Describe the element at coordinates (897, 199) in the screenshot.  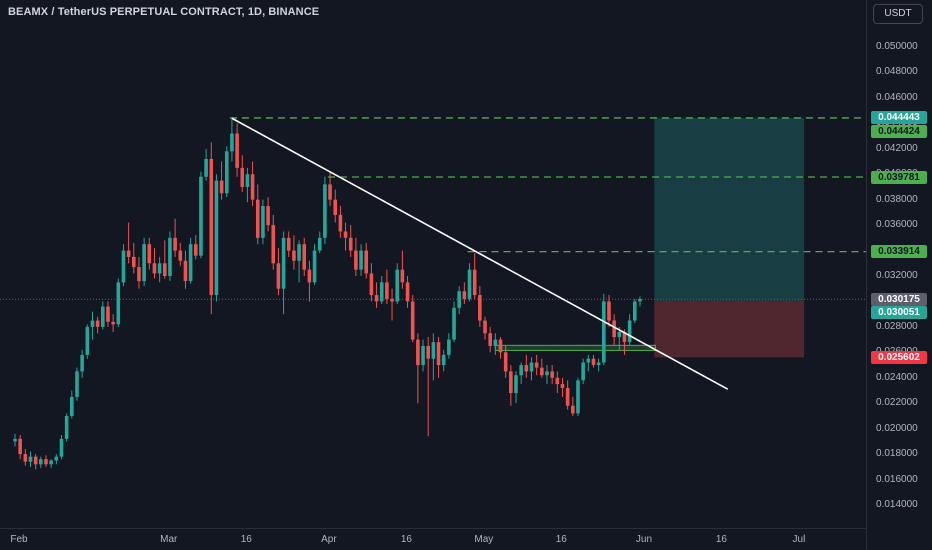
I see `price-tick-label: 0.038000` at that location.